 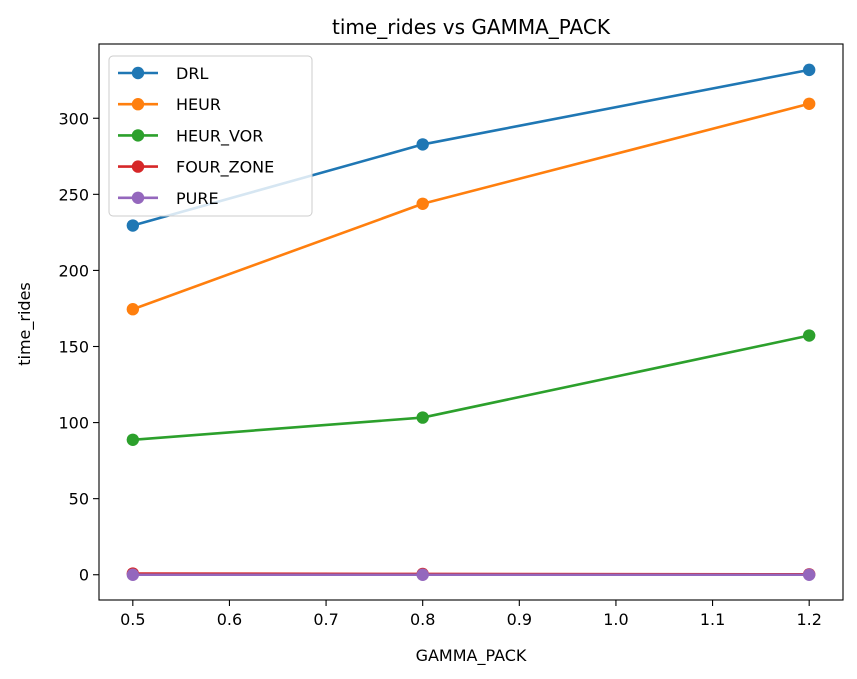 I want to click on x-tick-label: 0.8, so click(x=422, y=619).